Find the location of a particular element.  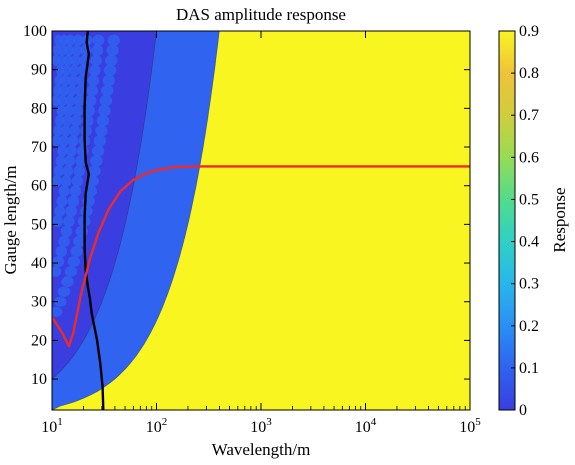

colorbar-tick-label: 0.9 is located at coordinates (529, 31).